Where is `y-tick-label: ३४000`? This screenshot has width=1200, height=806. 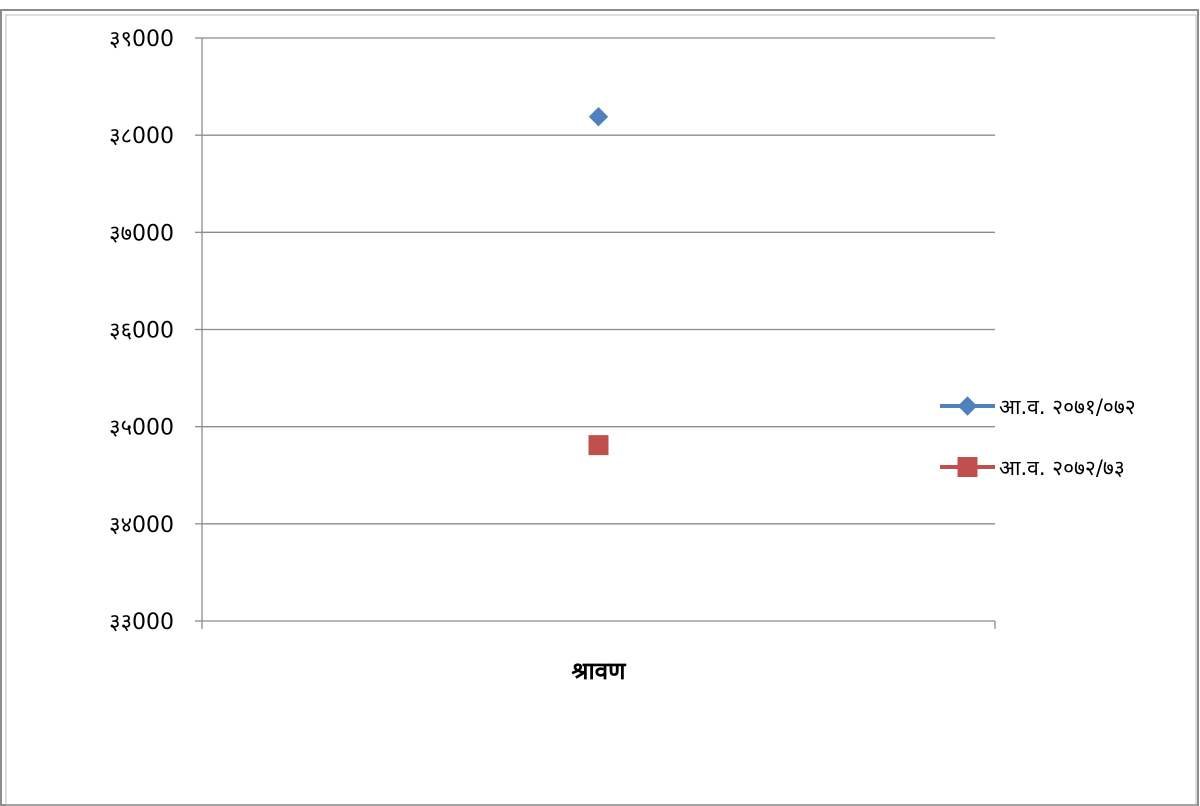
y-tick-label: ३४000 is located at coordinates (141, 525).